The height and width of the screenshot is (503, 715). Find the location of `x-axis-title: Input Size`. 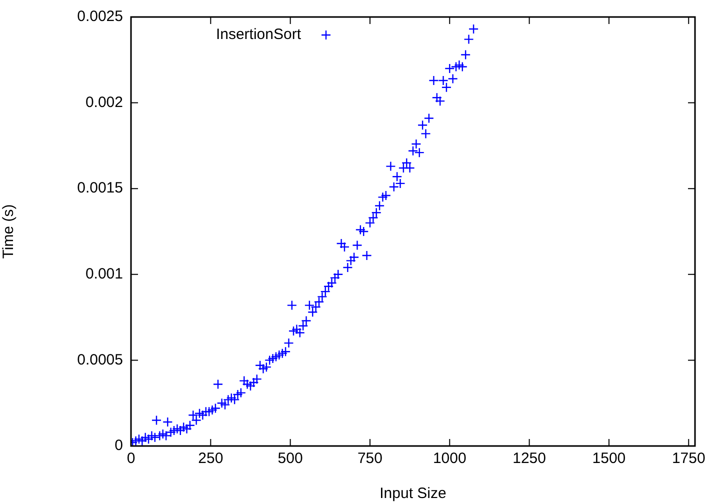

x-axis-title: Input Size is located at coordinates (413, 493).